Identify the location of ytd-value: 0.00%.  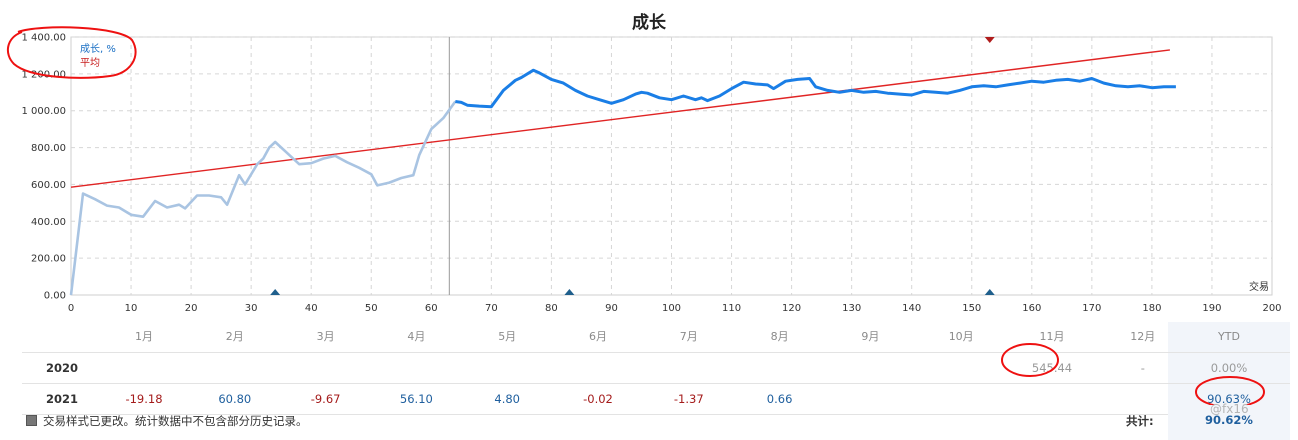
(1229, 368).